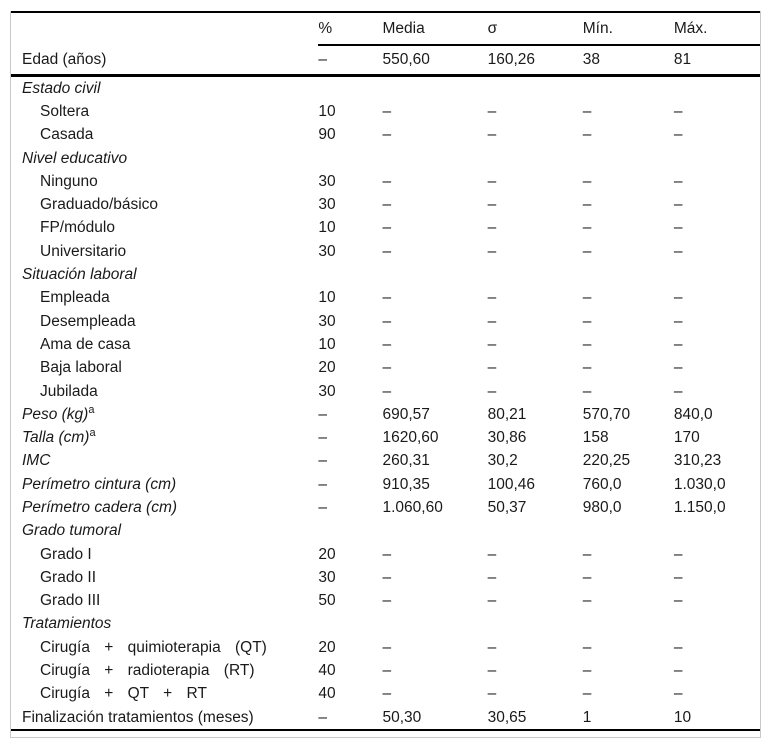 The image size is (771, 747). I want to click on table-row: Grado II 30 – – – –, so click(385, 577).